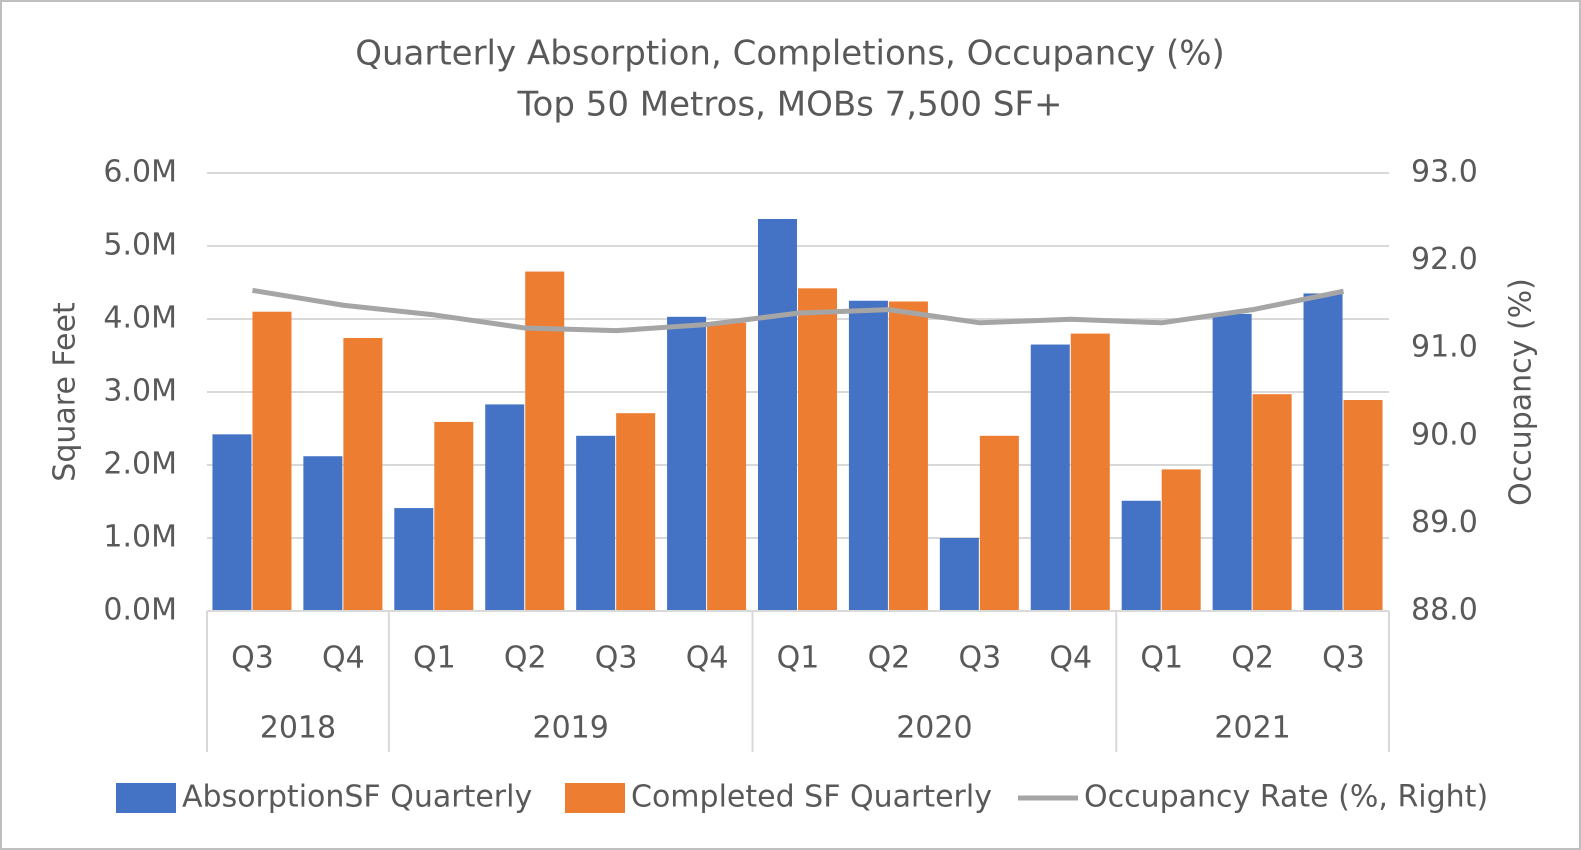  Describe the element at coordinates (934, 728) in the screenshot. I see `x-group-label: 2020` at that location.